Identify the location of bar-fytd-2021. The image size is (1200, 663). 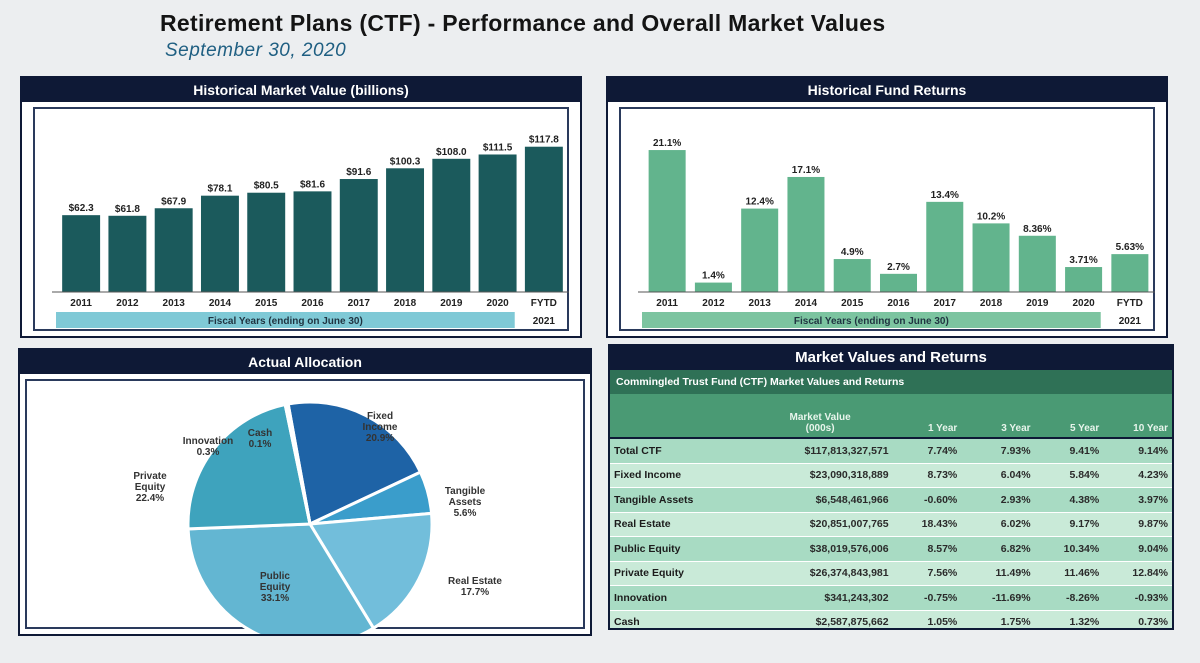
(543, 219).